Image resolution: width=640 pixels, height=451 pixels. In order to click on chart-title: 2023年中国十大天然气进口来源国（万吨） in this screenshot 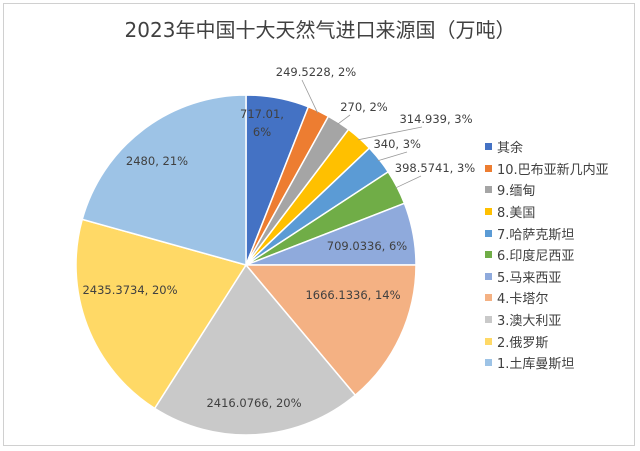, I will do `click(320, 30)`.